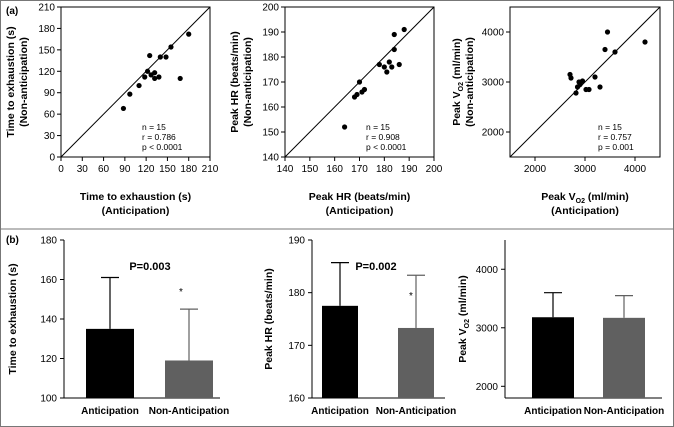 The height and width of the screenshot is (427, 674). Describe the element at coordinates (487, 270) in the screenshot. I see `y-tick-label: 4000` at that location.